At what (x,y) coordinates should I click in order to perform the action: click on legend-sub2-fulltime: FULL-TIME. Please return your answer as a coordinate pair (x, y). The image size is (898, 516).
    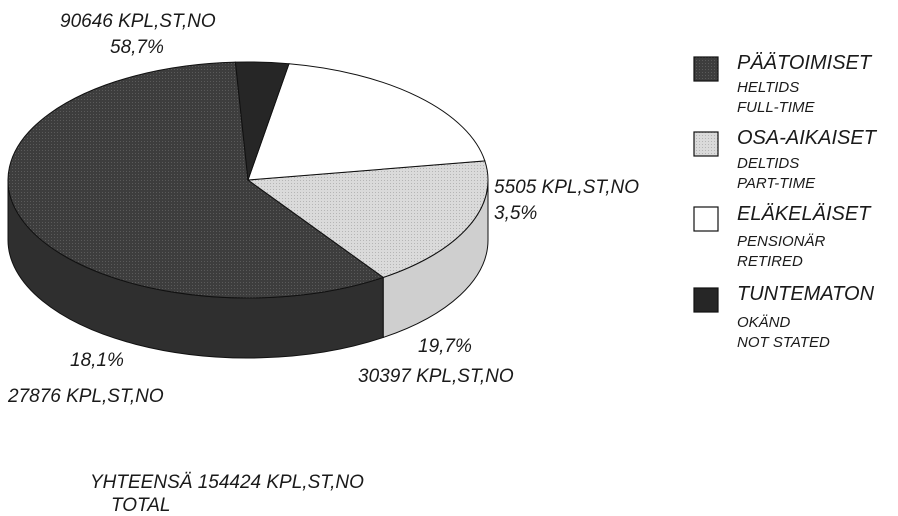
    Looking at the image, I should click on (776, 107).